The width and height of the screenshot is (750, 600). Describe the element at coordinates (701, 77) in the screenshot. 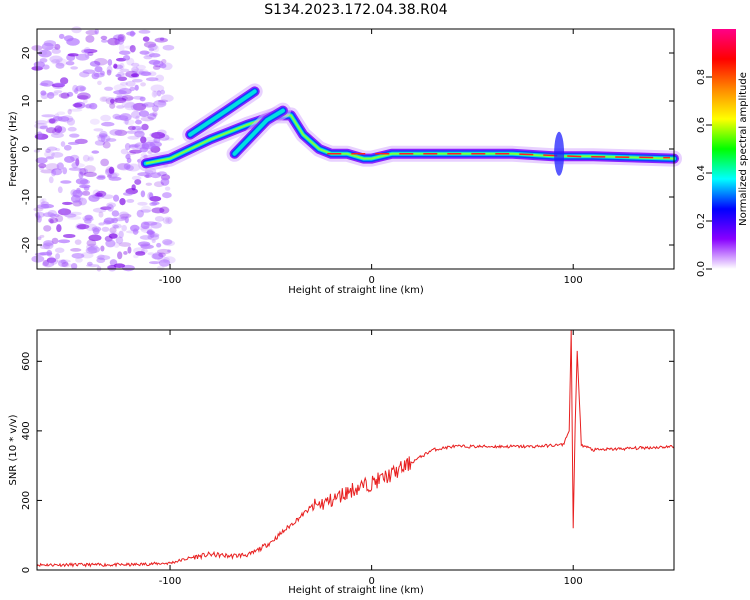

I see `colorbar-tick-label: 0.8` at that location.